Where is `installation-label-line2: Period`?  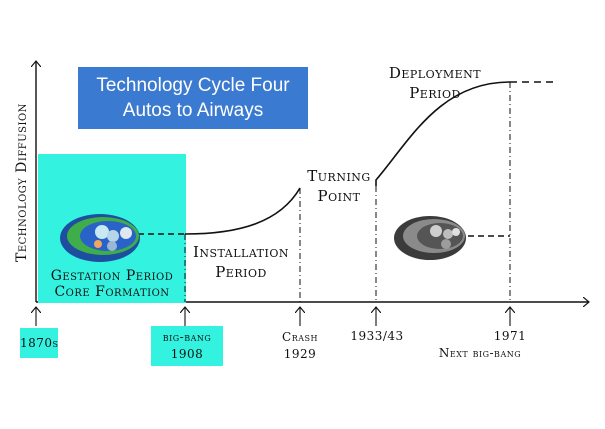
installation-label-line2: Period is located at coordinates (241, 272).